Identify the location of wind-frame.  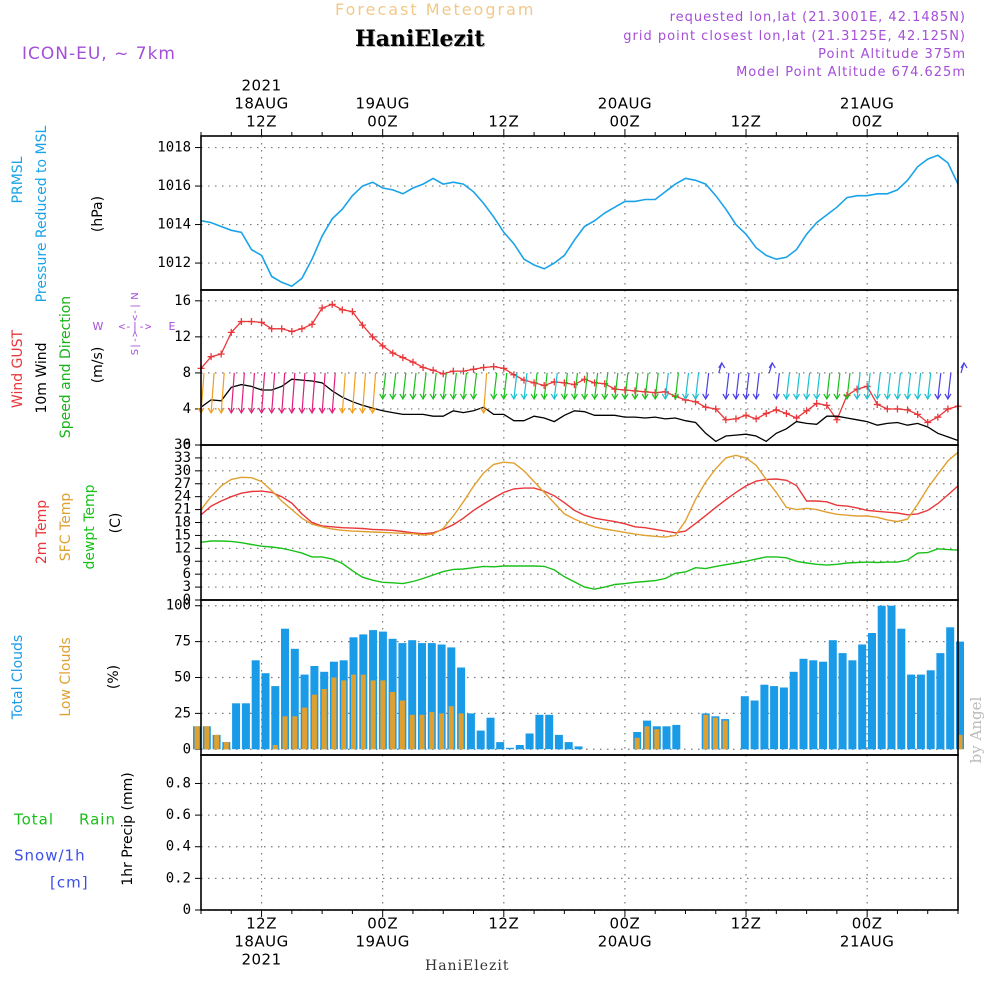
(579, 367).